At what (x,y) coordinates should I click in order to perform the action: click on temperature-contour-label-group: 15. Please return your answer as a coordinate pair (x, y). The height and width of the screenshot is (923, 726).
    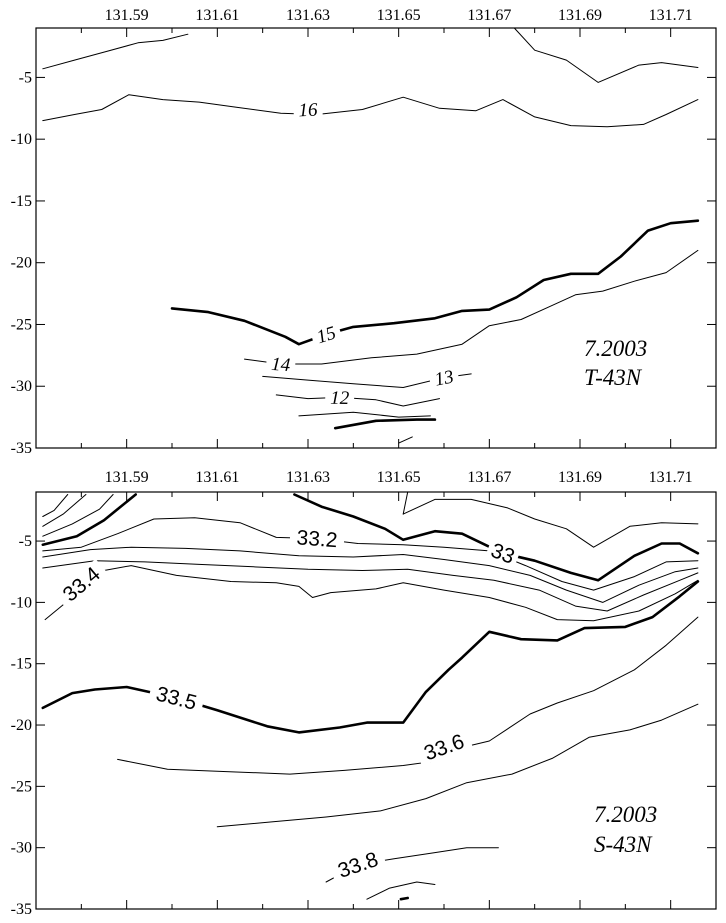
    Looking at the image, I should click on (326, 334).